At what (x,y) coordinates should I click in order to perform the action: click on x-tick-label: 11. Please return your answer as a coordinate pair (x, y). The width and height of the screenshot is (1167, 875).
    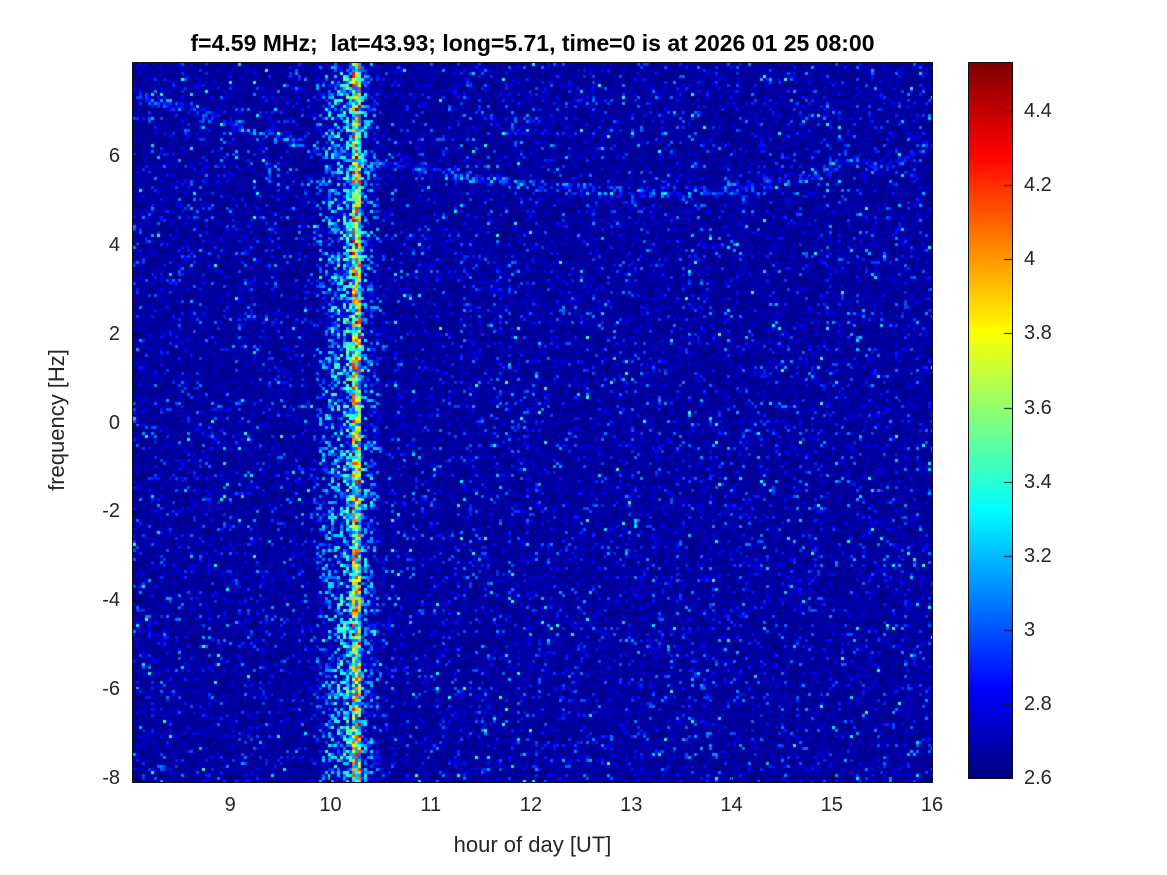
    Looking at the image, I should click on (431, 805).